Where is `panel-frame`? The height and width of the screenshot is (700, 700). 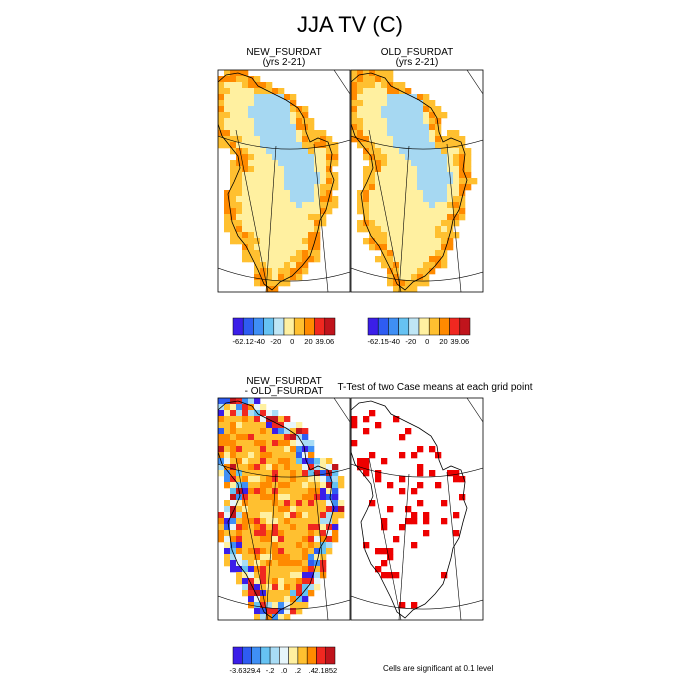
panel-frame is located at coordinates (417, 509).